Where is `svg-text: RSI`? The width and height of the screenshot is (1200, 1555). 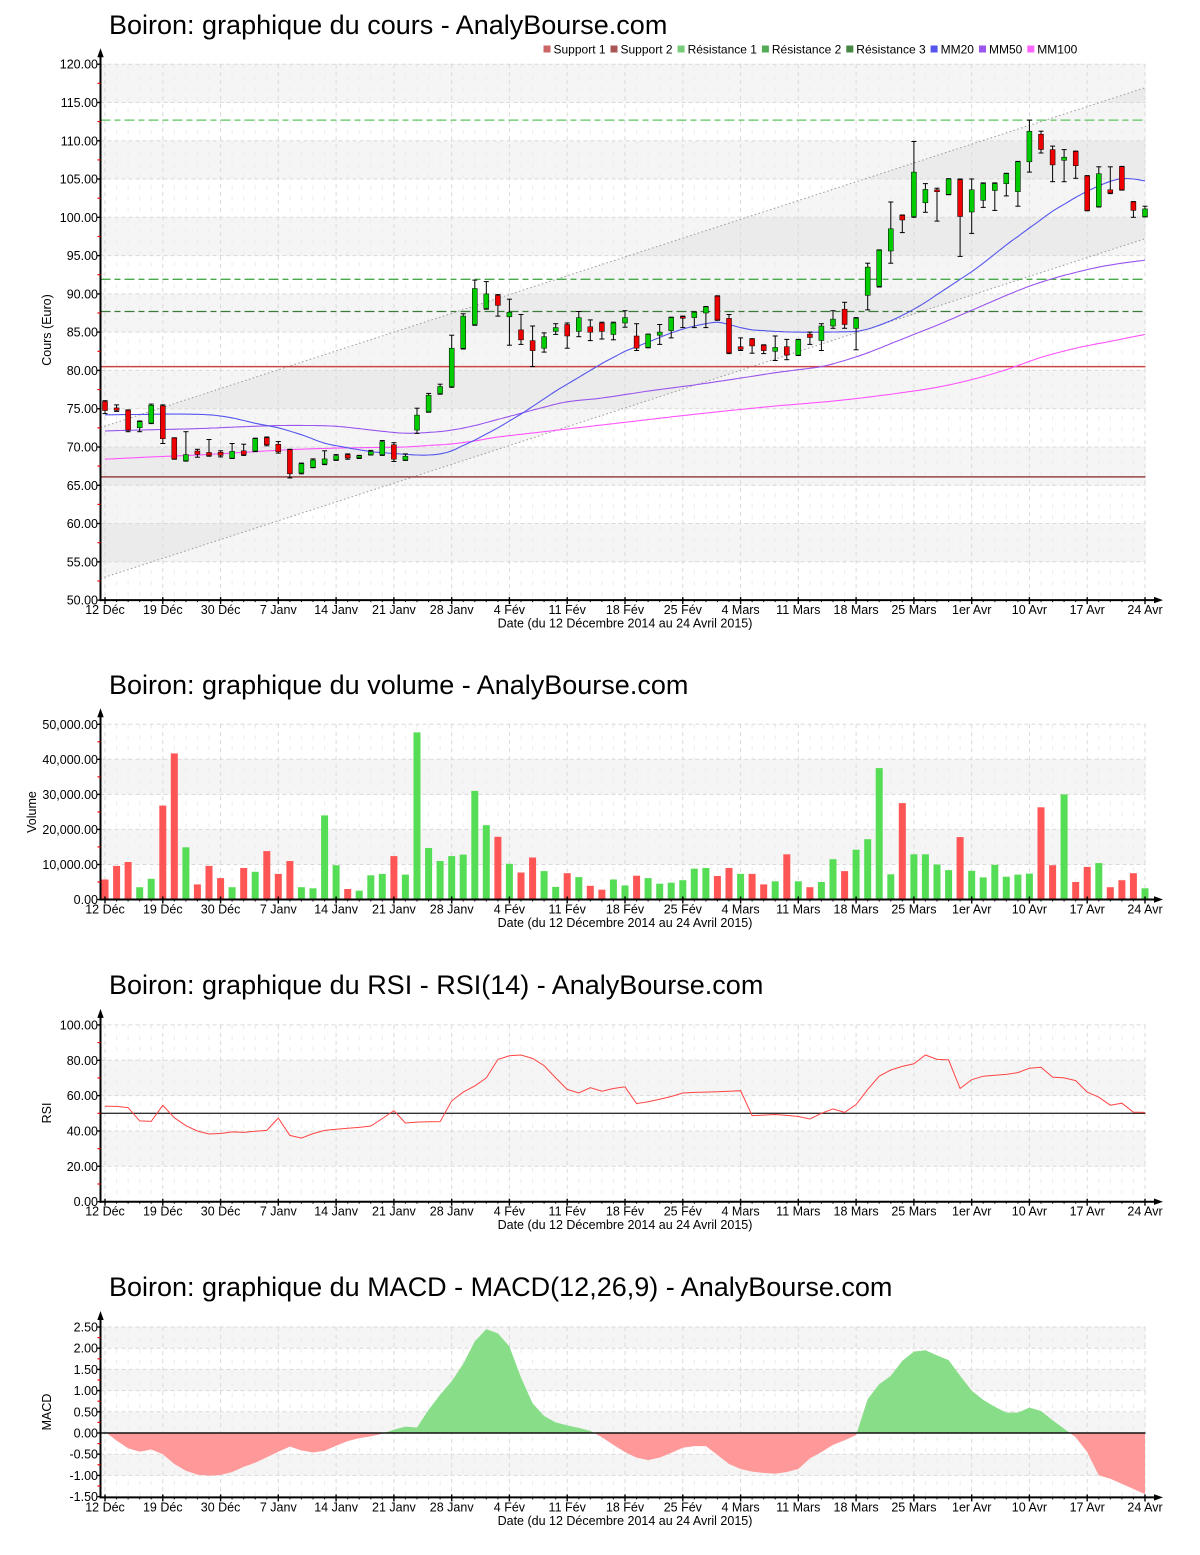 svg-text: RSI is located at coordinates (47, 1113).